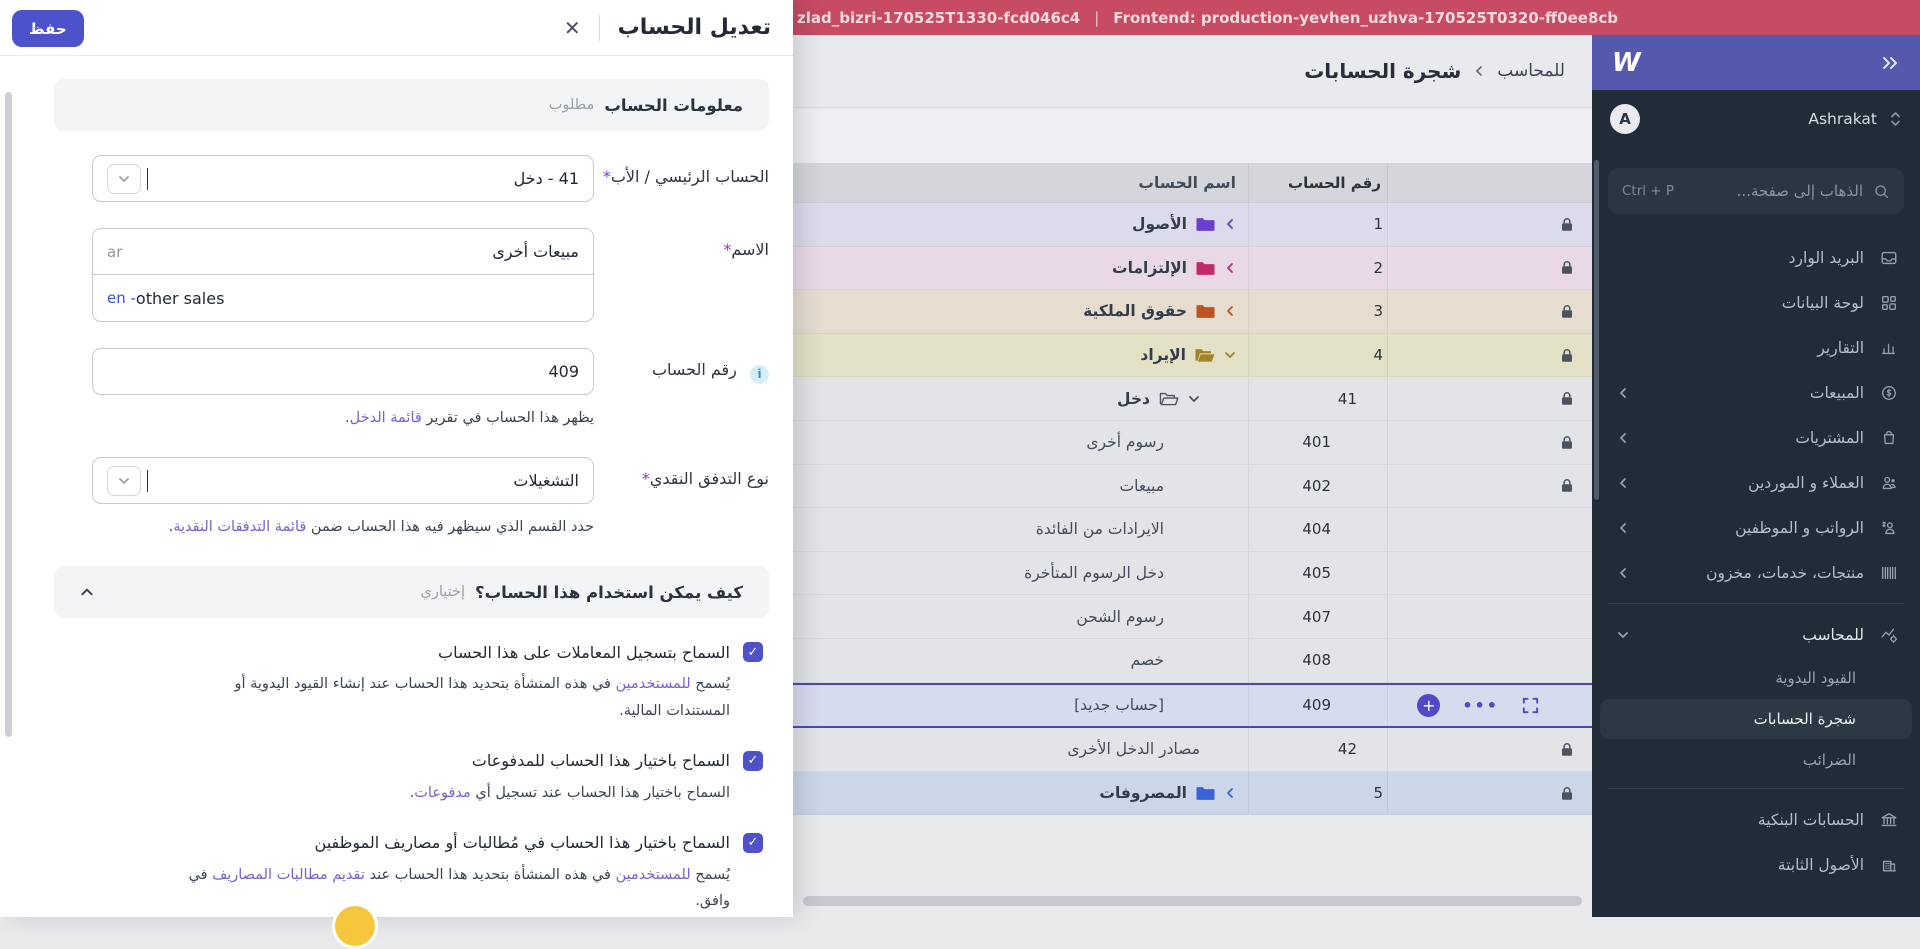 This screenshot has height=949, width=1920. Describe the element at coordinates (753, 760) in the screenshot. I see `checkbox-1: ✓` at that location.